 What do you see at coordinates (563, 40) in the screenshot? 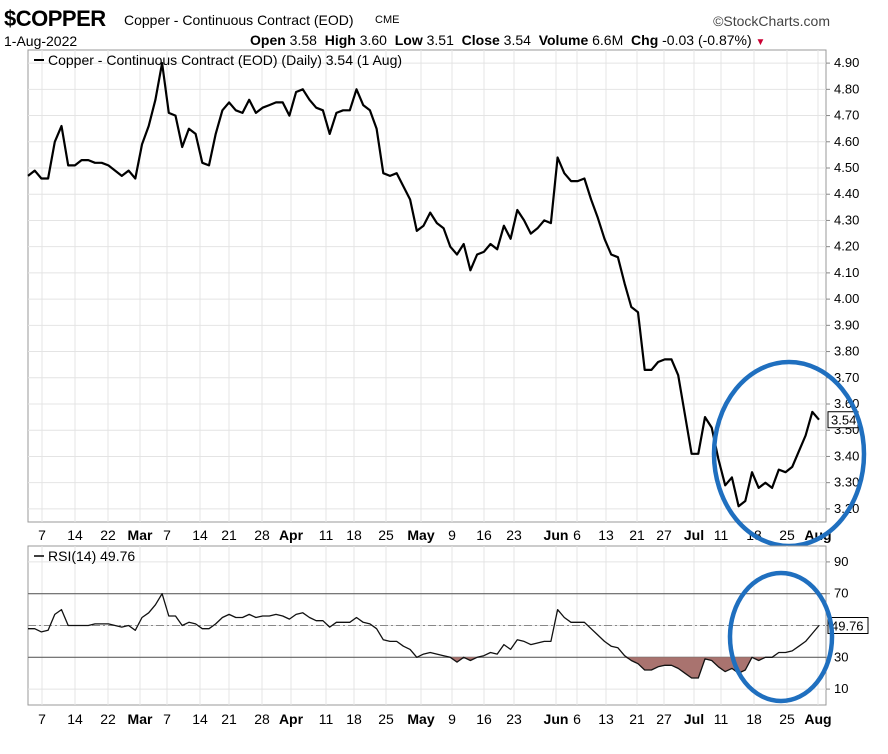
I see `volume-label: Volume` at bounding box center [563, 40].